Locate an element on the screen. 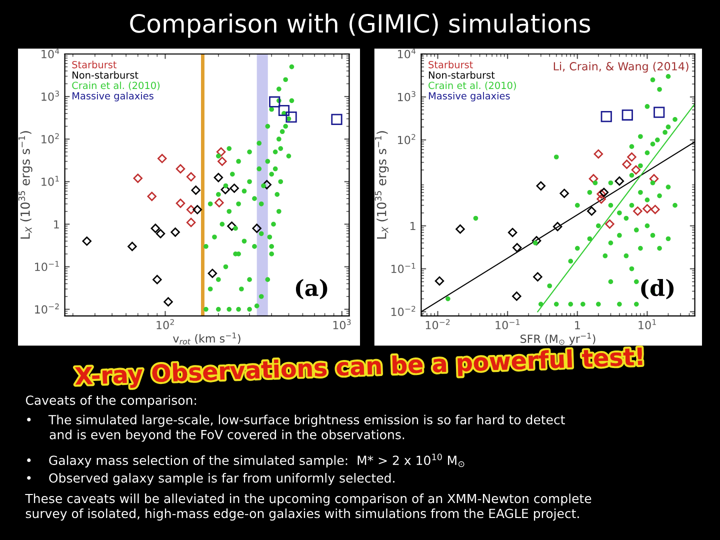 Image resolution: width=720 pixels, height=540 pixels. text: Caveats of the comparison: is located at coordinates (111, 401).